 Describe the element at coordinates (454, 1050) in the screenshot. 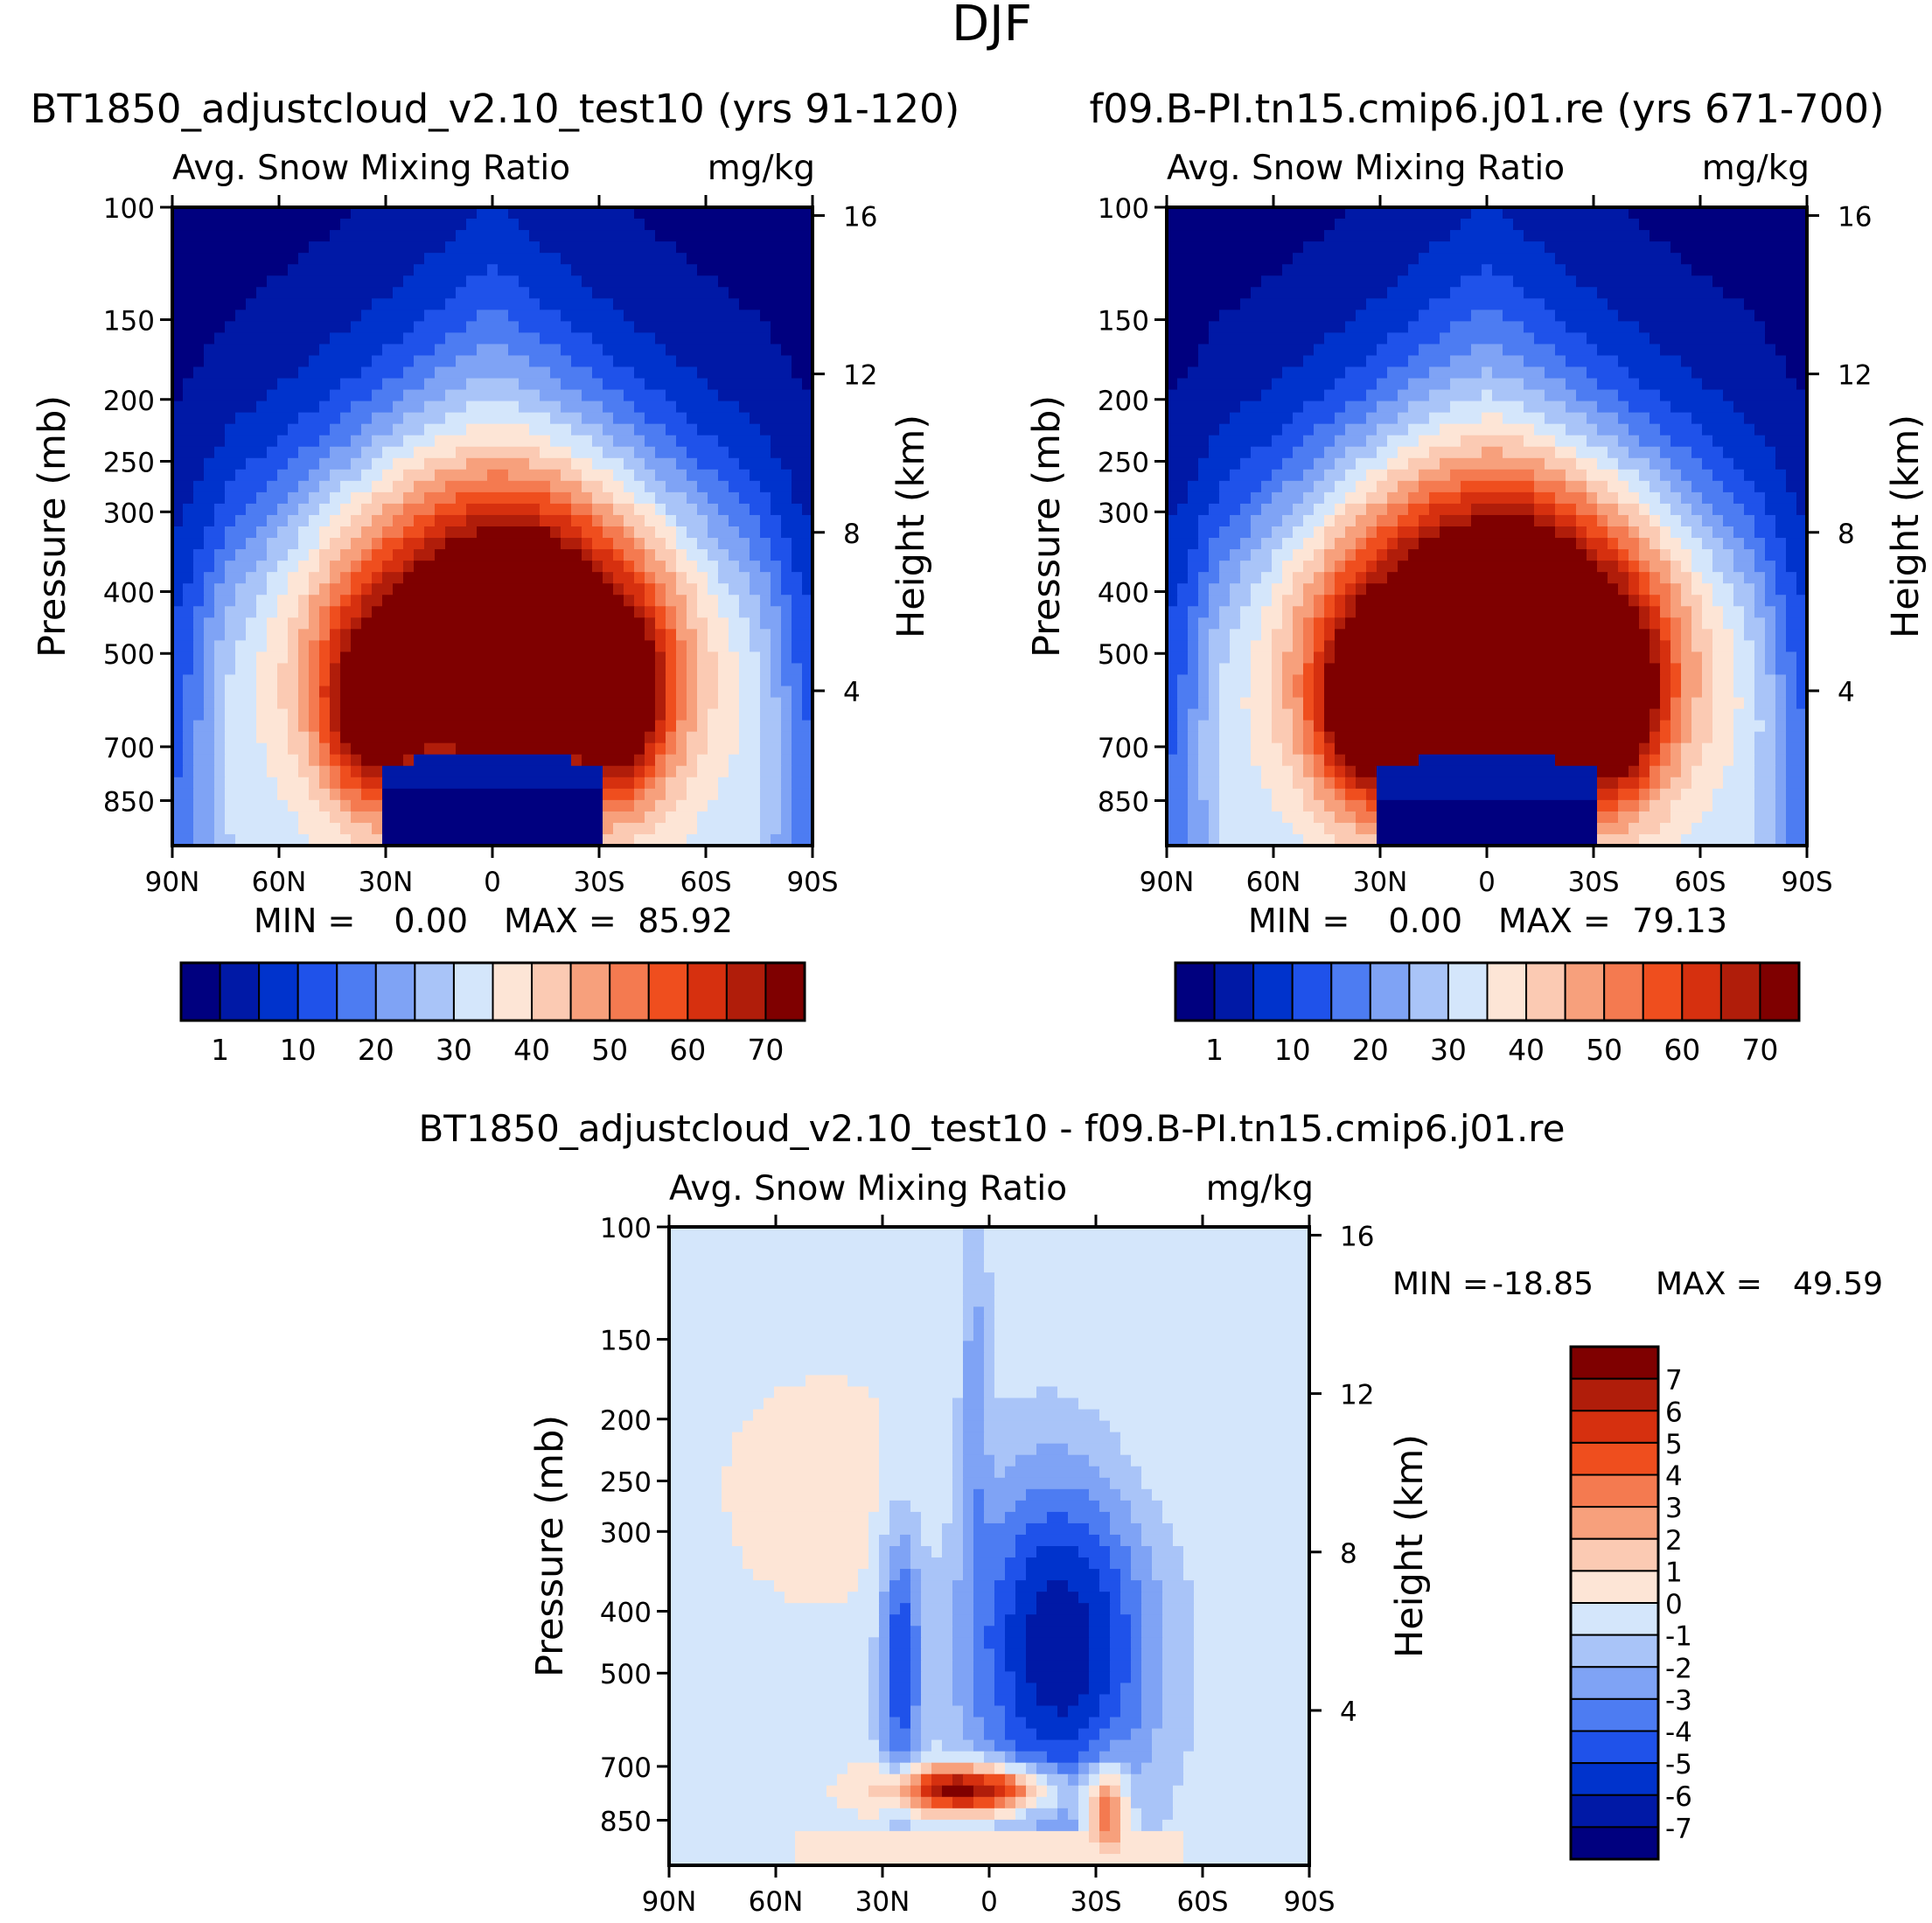

I see `colorbar-label: 30` at that location.